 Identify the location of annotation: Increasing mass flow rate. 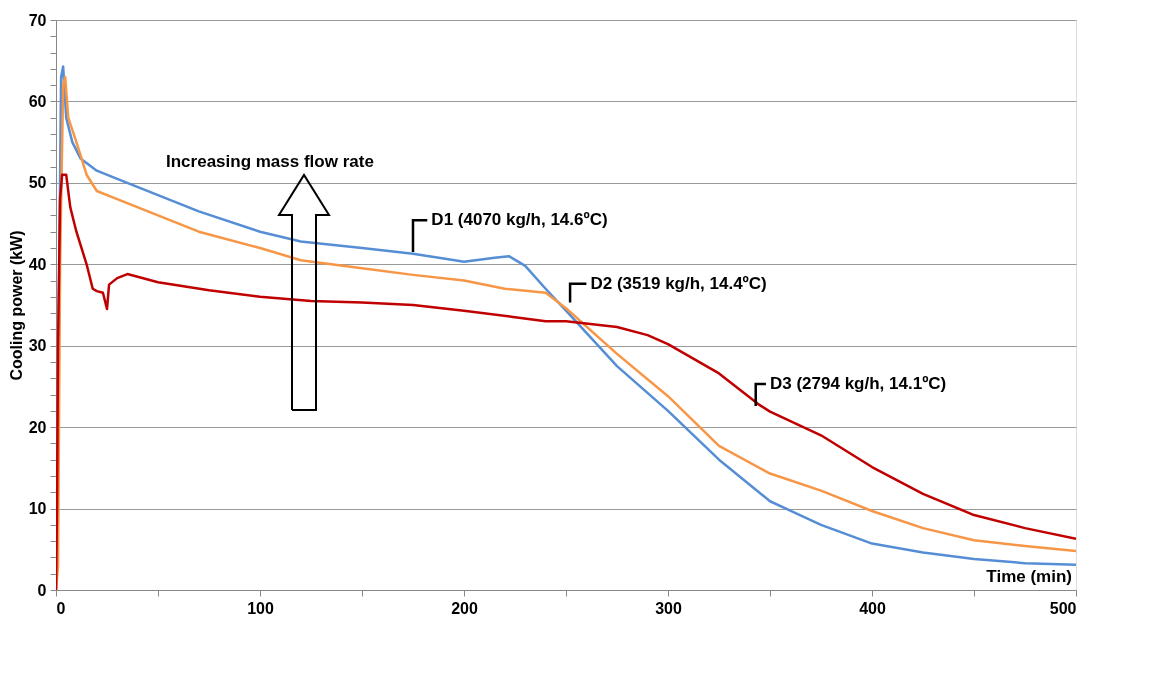
(270, 161).